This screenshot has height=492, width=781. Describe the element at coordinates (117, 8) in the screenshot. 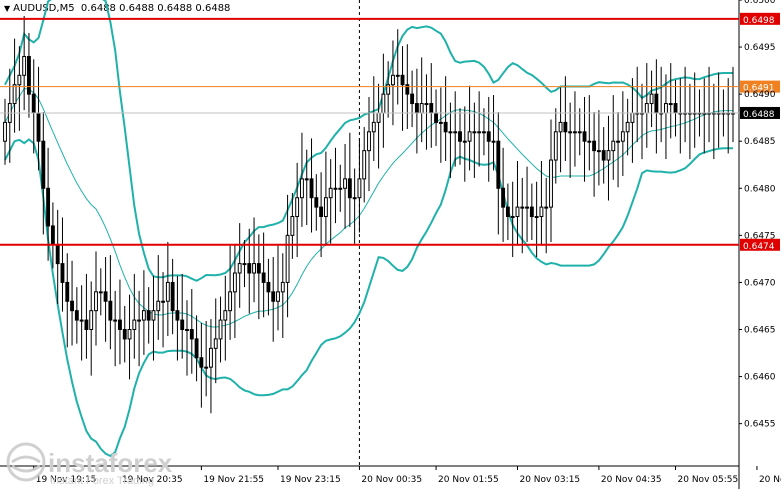

I see `chart-header: ▼ AUDUSD,M5 0.6488 0.6488 0.6488 0.6488` at that location.